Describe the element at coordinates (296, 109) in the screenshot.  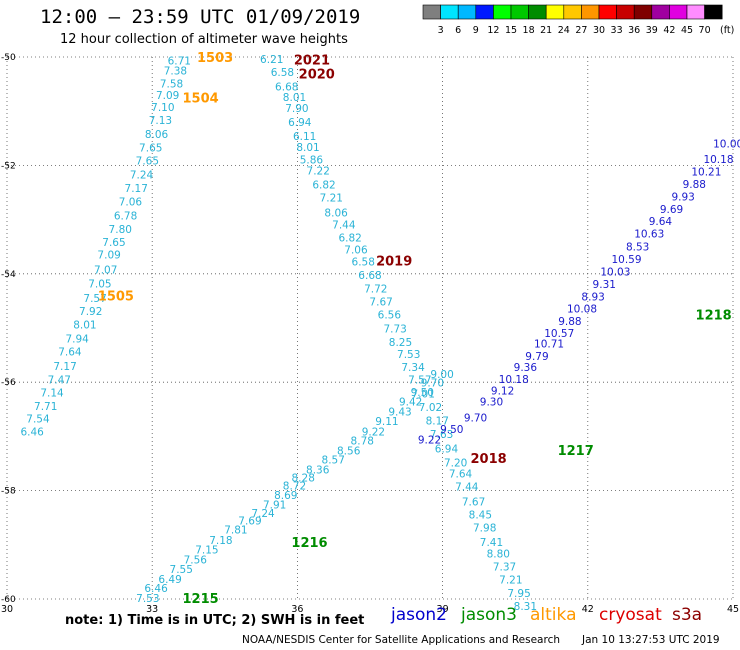
I see `wave-height-point: 7.90` at that location.